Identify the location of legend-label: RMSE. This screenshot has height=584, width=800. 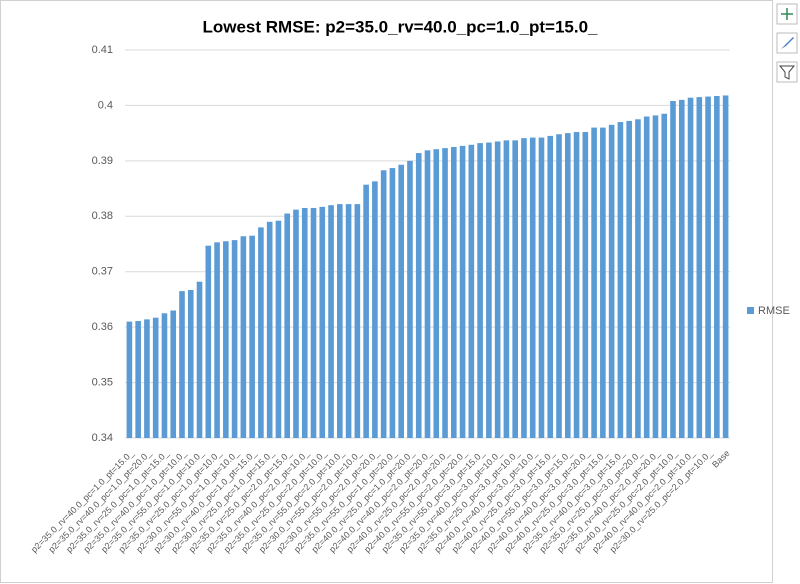
(774, 311).